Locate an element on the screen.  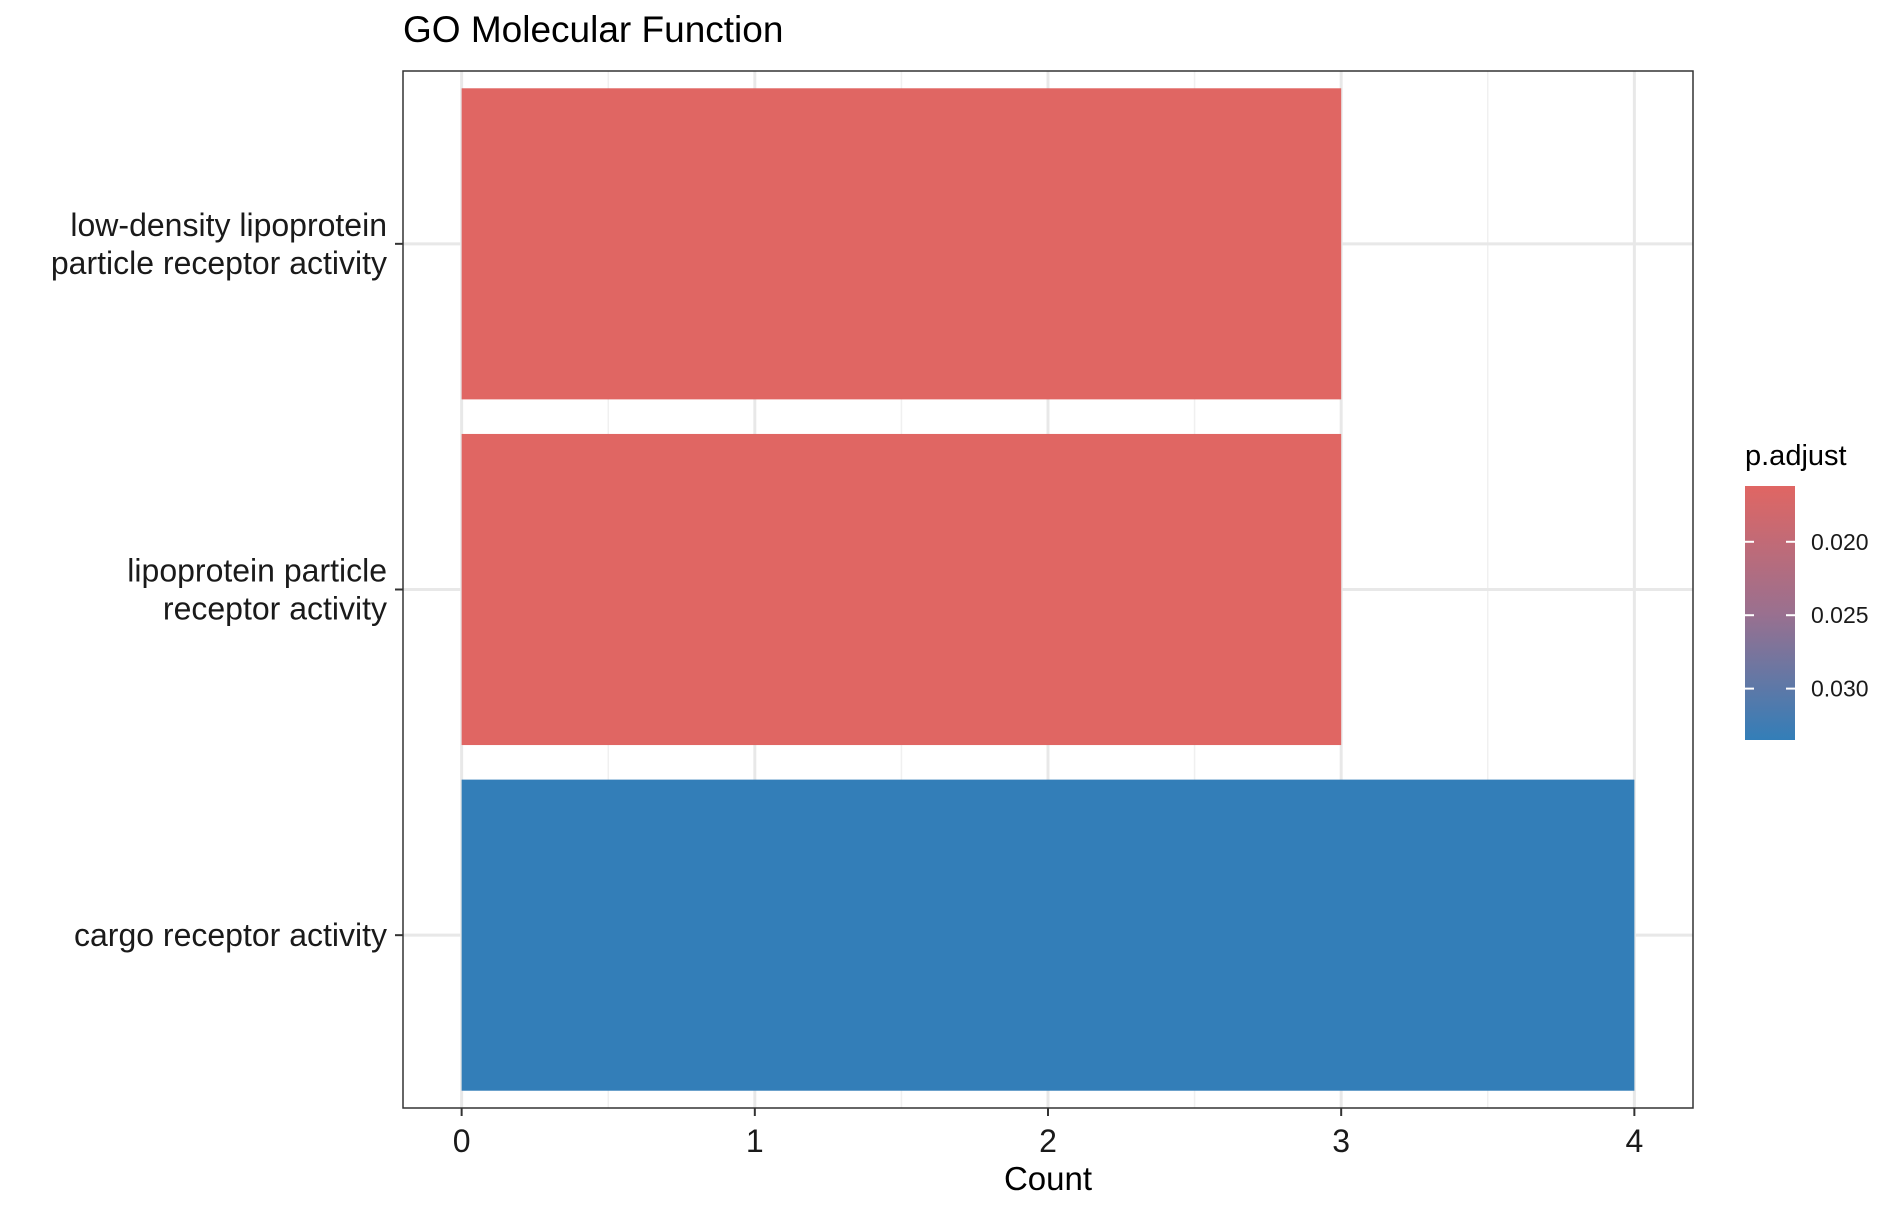
p-adjust-legend: p.adjust 0.020 0.025 0.030 is located at coordinates (1807, 590).